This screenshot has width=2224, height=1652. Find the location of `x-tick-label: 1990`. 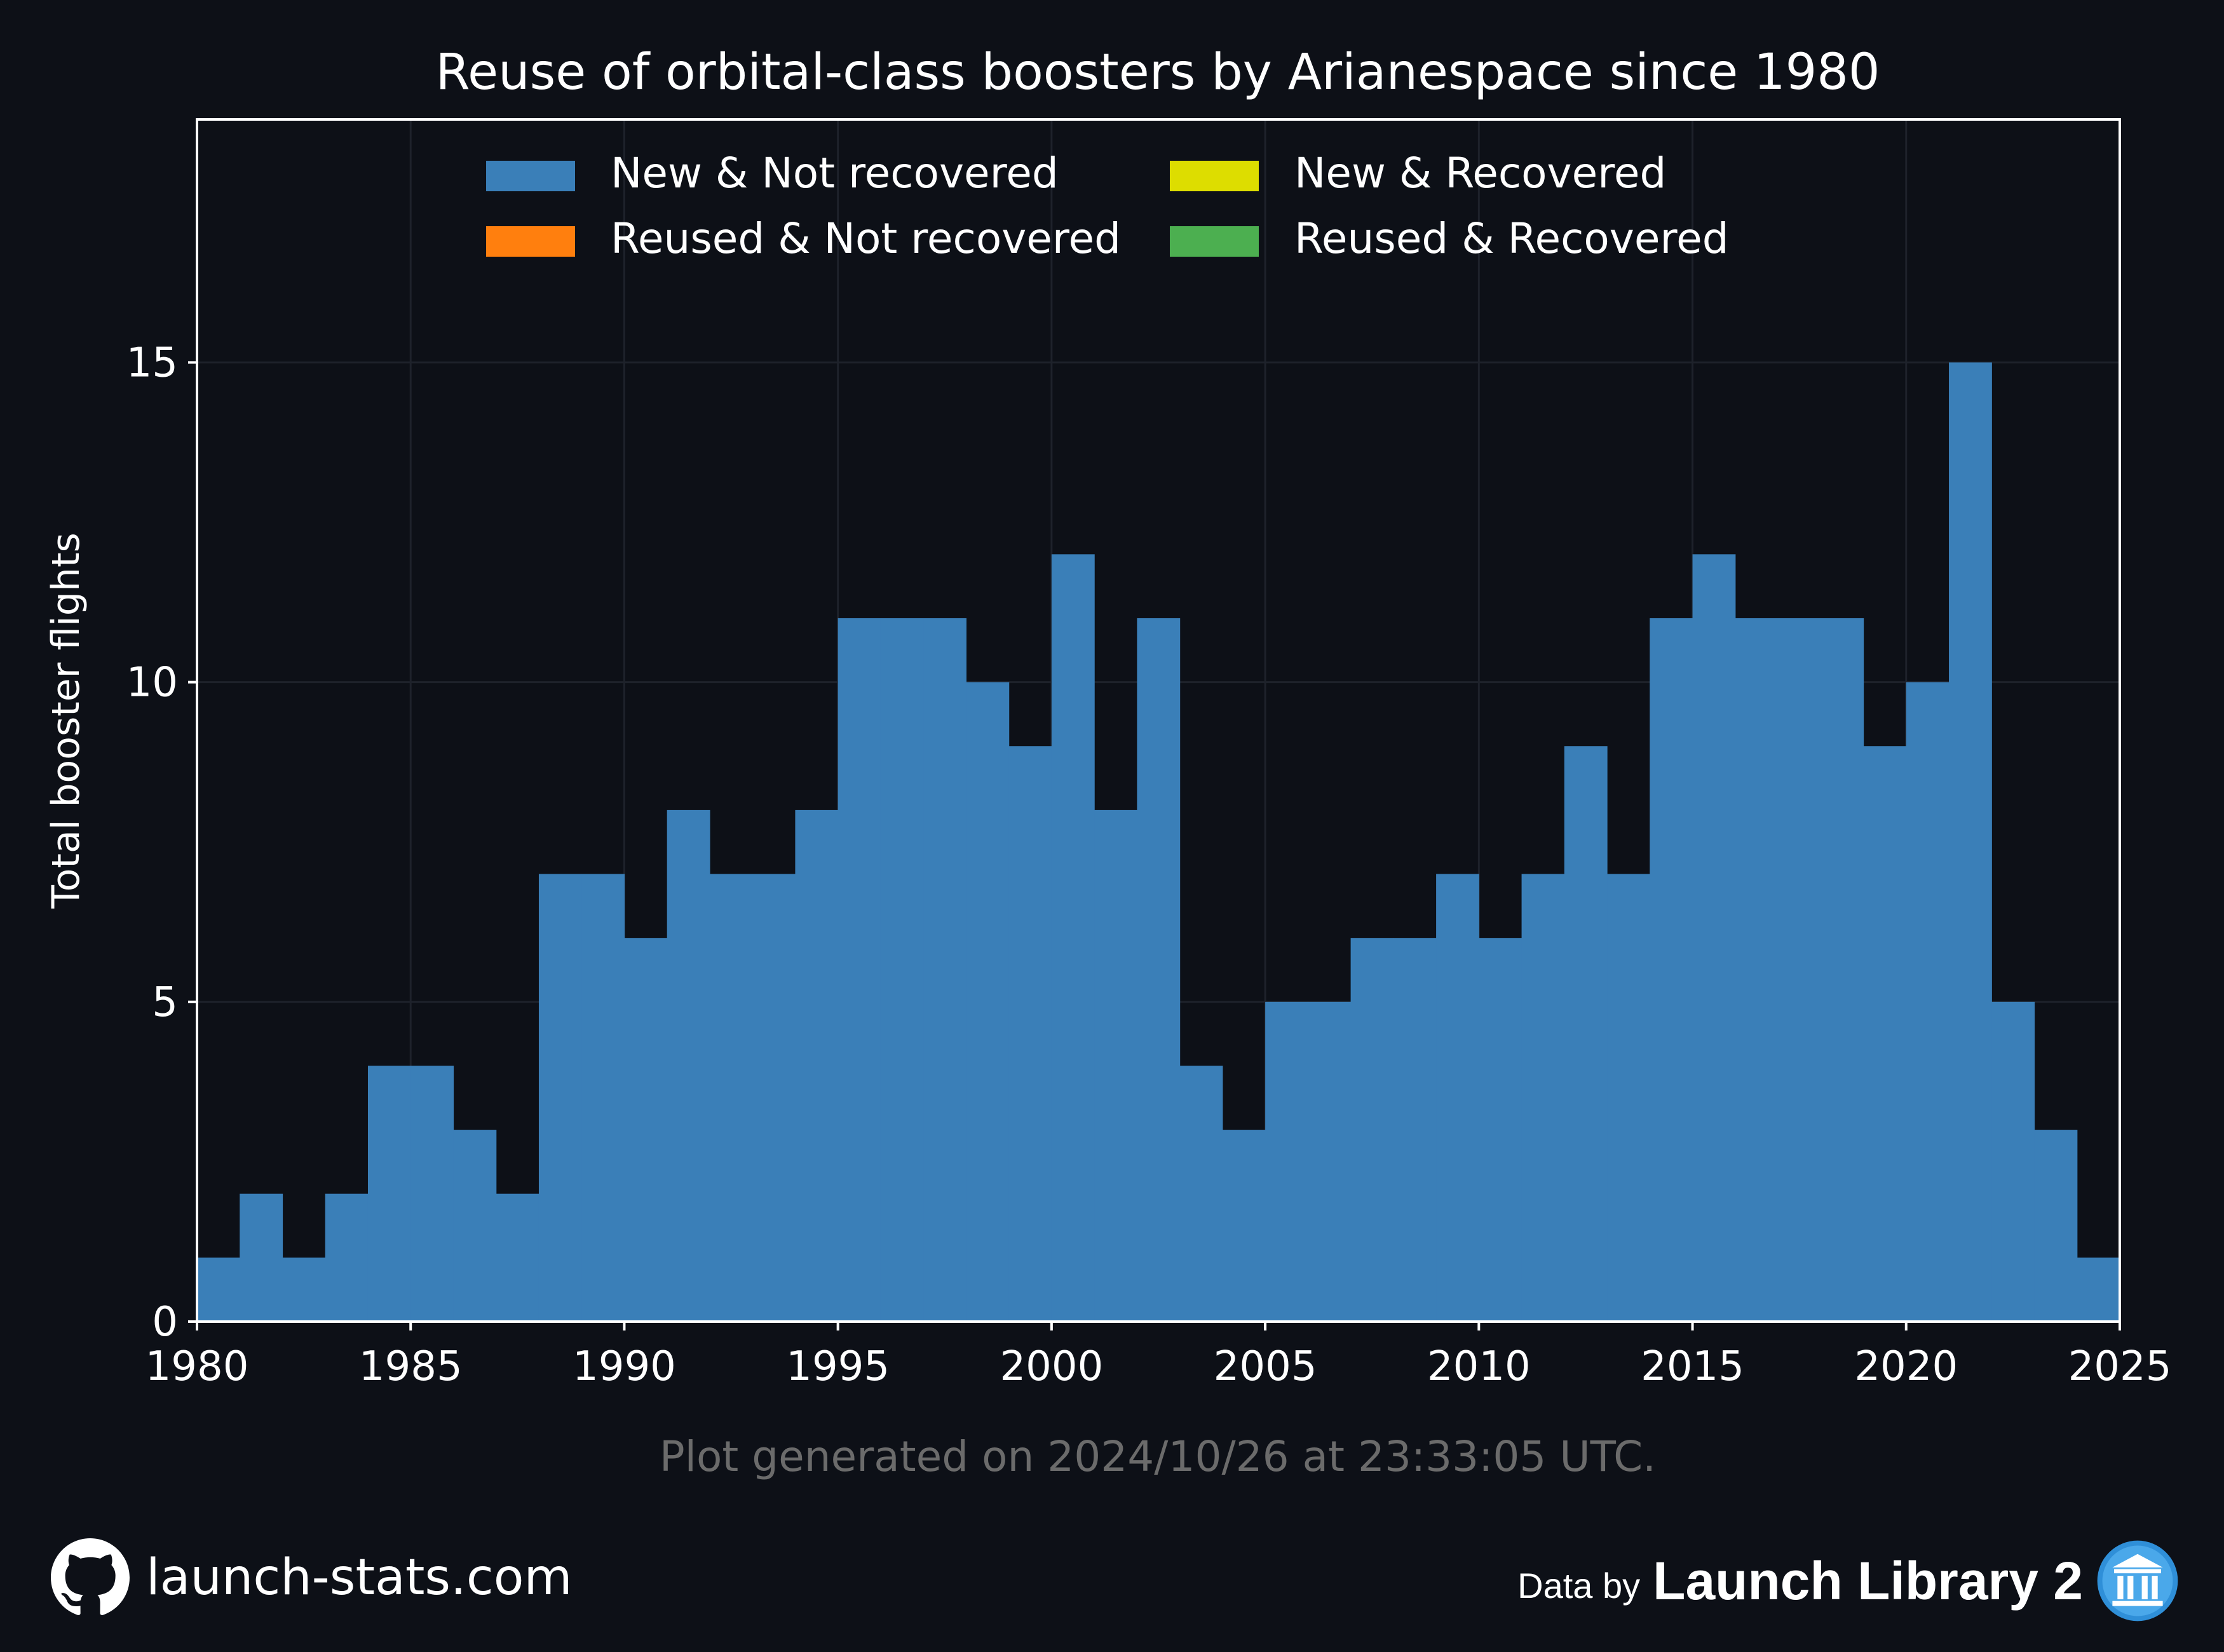

x-tick-label: 1990 is located at coordinates (624, 1367).